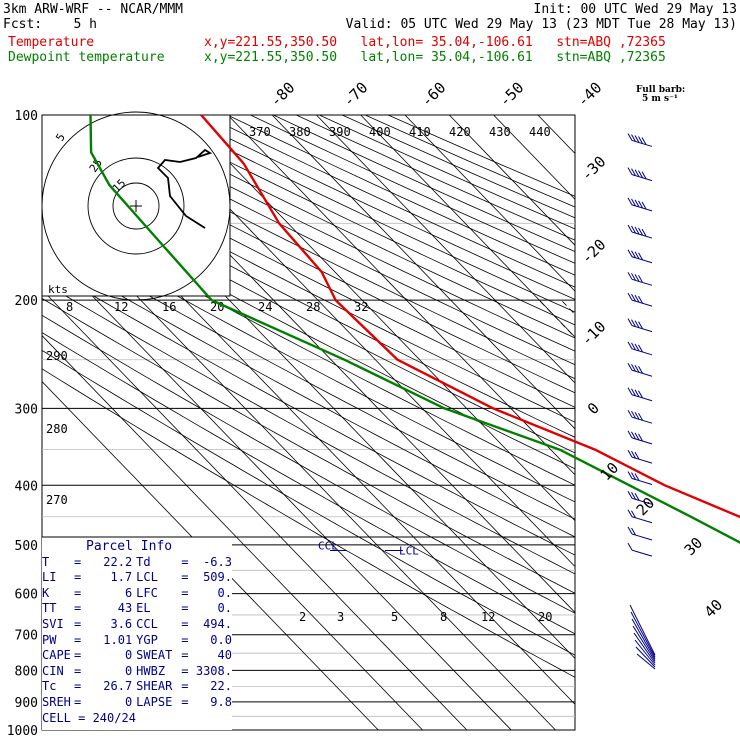 The image size is (740, 740). I want to click on hodograph-axis-label: 16, so click(169, 307).